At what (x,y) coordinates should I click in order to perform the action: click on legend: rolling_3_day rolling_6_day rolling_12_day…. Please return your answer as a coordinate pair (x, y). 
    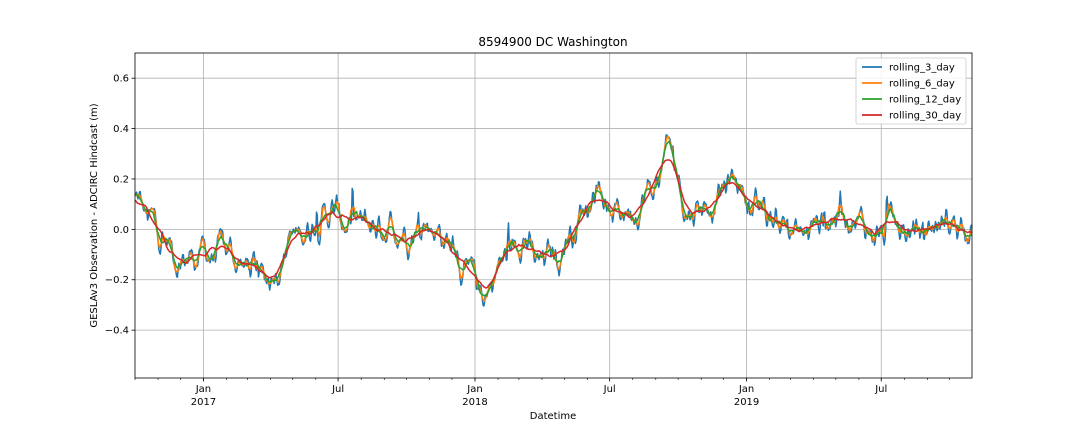
    Looking at the image, I should click on (911, 91).